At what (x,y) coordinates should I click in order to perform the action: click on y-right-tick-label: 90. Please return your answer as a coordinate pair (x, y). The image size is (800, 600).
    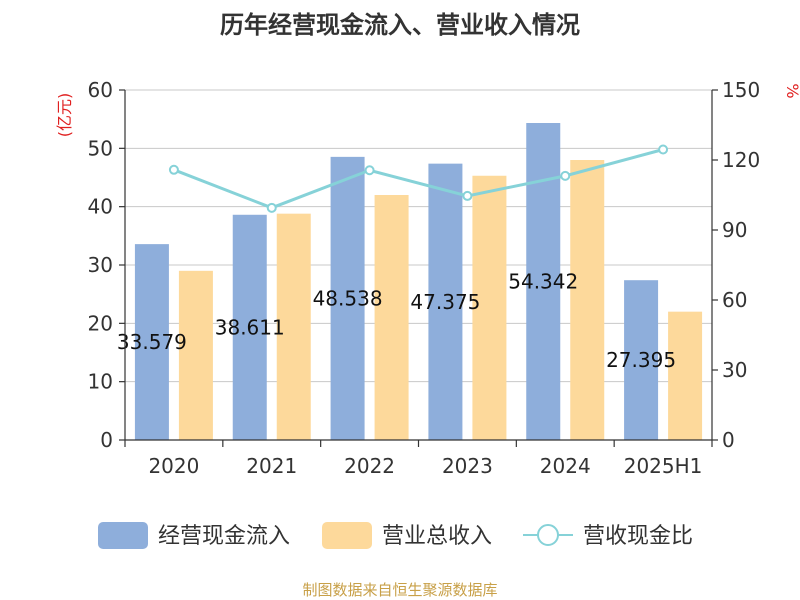
    Looking at the image, I should click on (734, 230).